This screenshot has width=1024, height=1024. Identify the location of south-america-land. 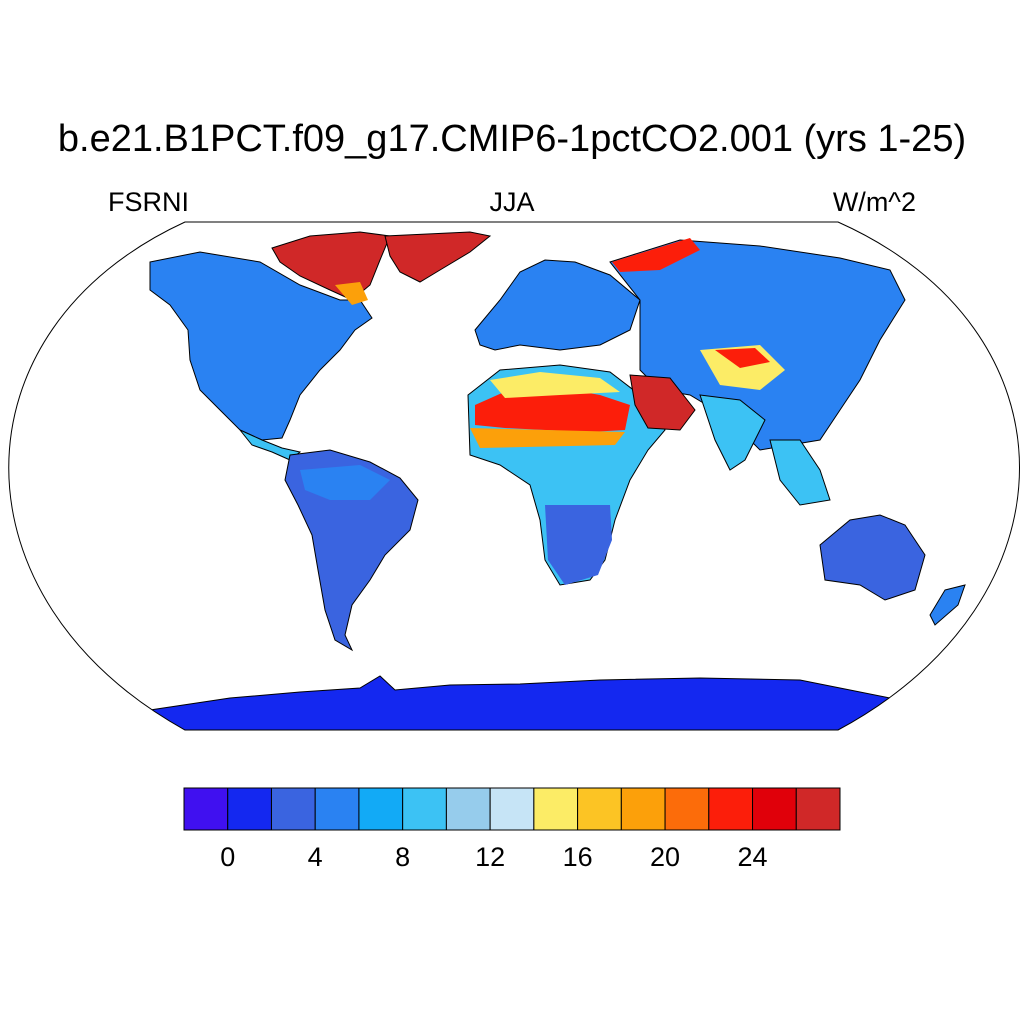
(351, 550).